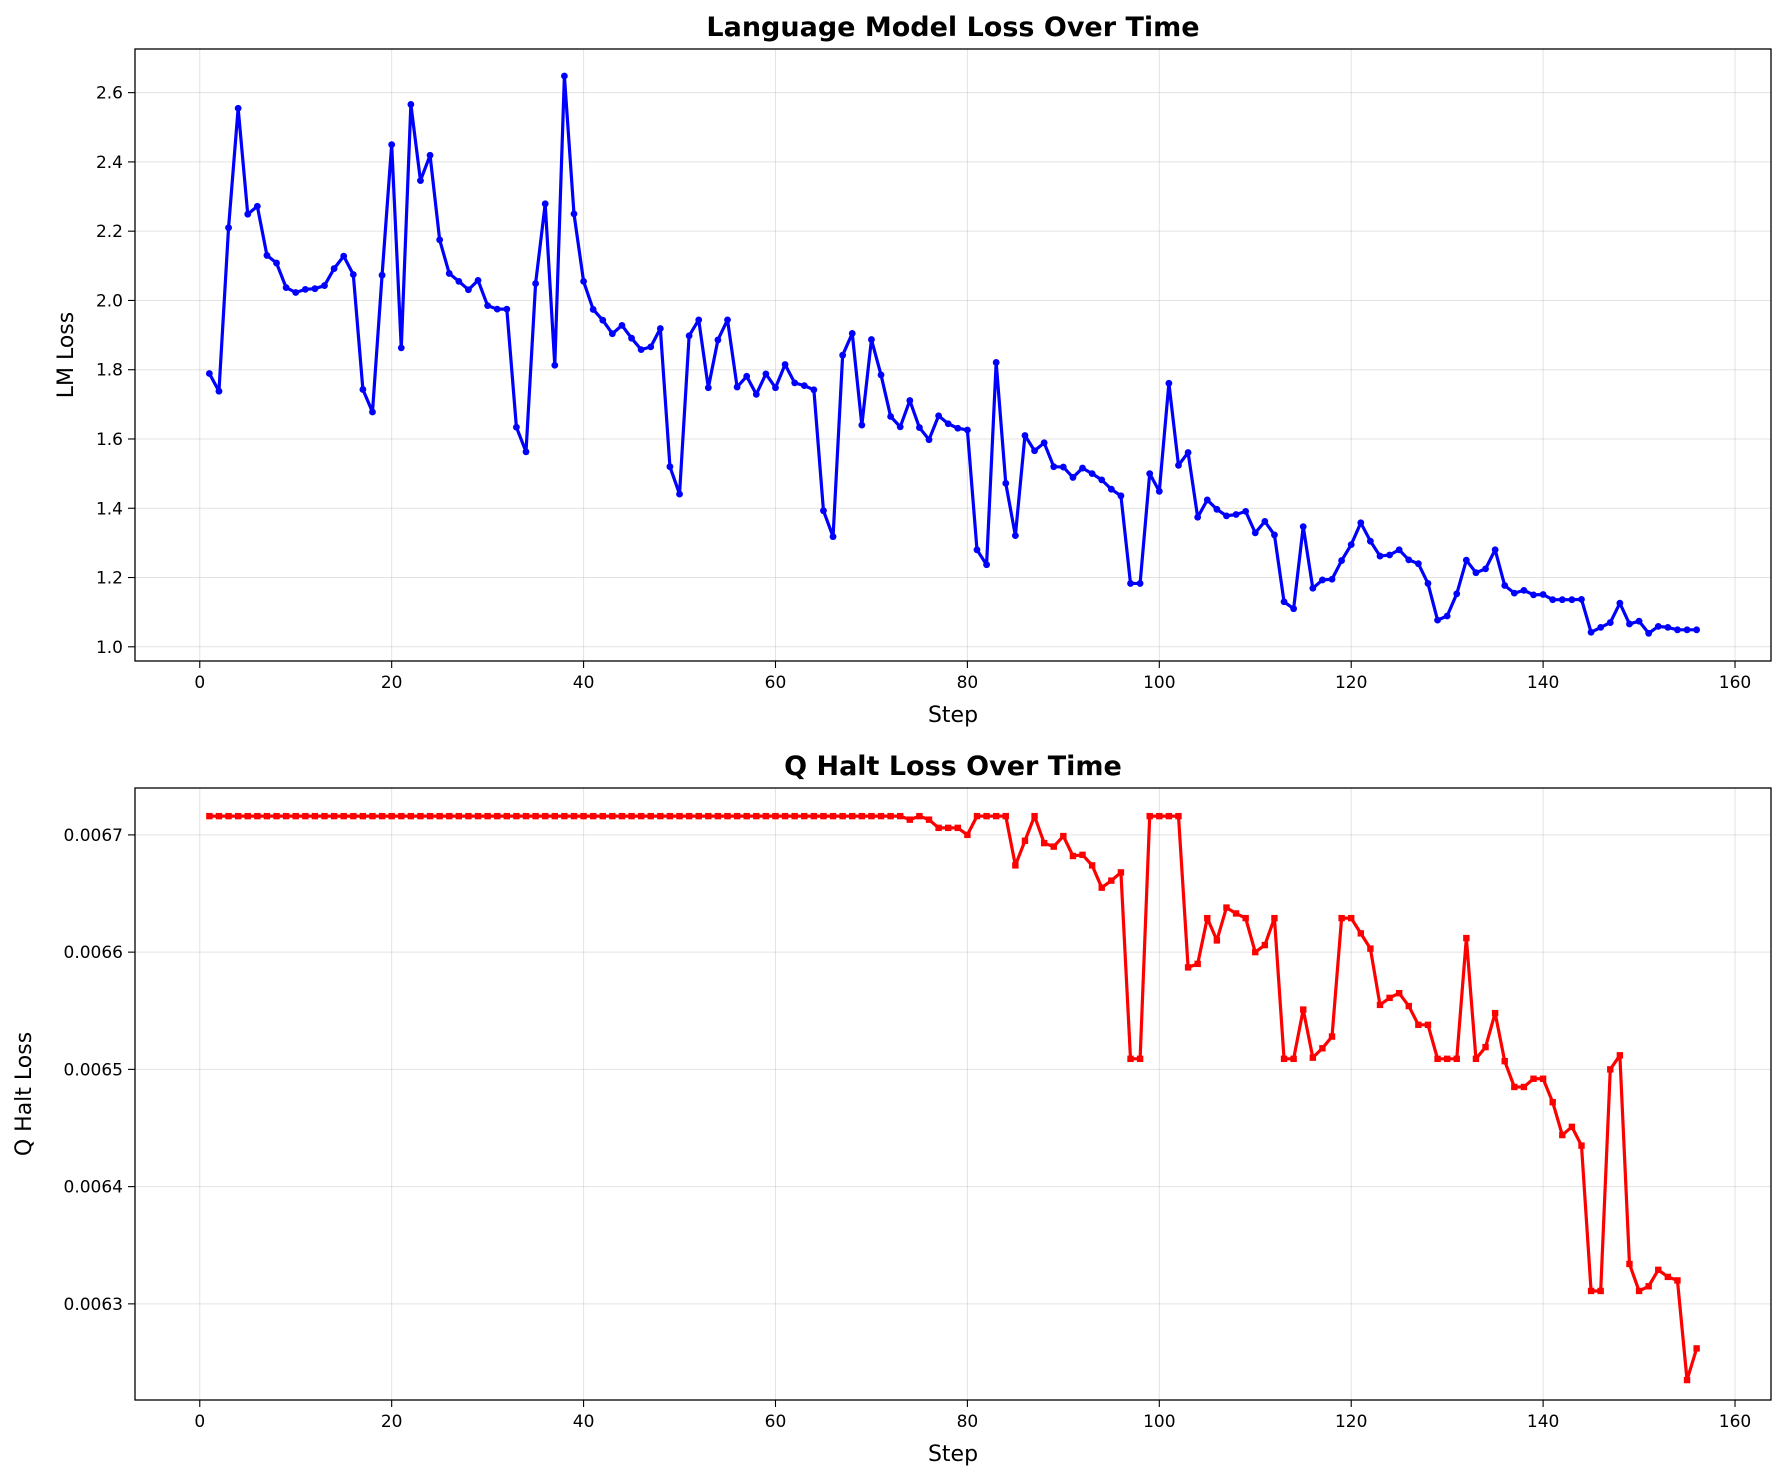  I want to click on lm-loss-y-tick-label: 1.8, so click(109, 371).